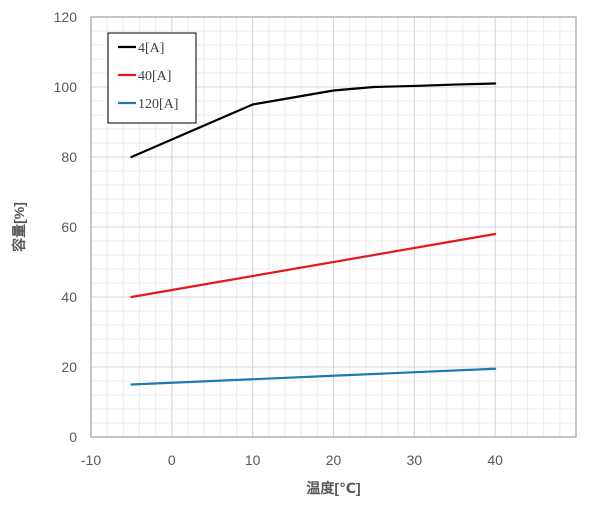 The height and width of the screenshot is (509, 611). I want to click on legend-label: 4[A], so click(151, 48).